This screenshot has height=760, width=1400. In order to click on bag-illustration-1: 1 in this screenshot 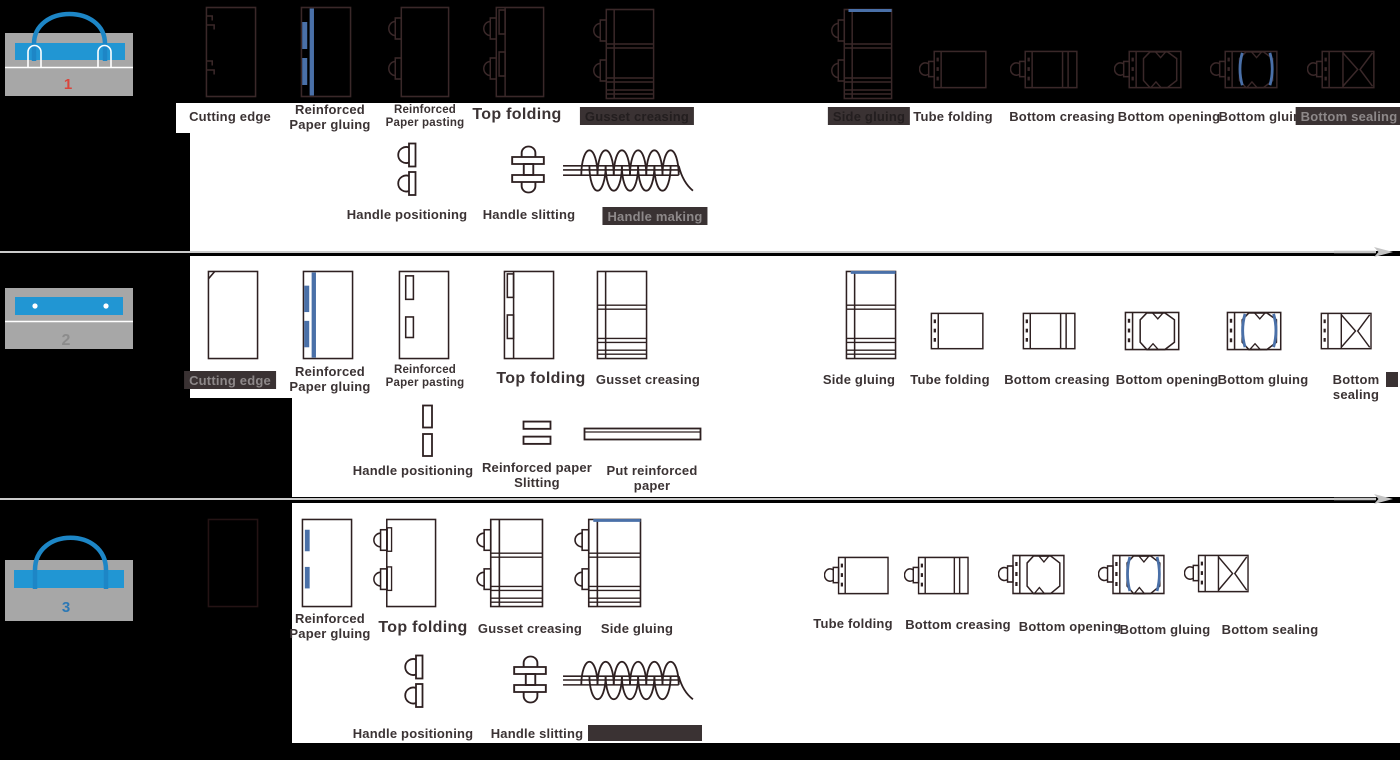, I will do `click(69, 53)`.